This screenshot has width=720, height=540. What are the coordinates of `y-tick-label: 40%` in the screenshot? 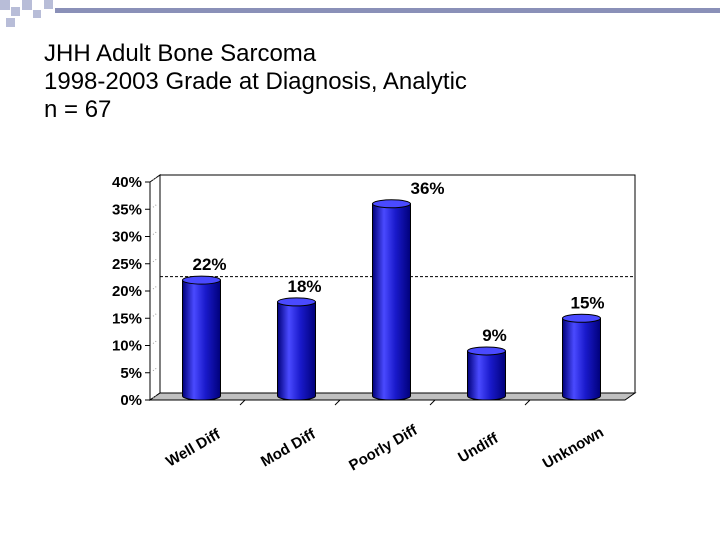 It's located at (127, 182).